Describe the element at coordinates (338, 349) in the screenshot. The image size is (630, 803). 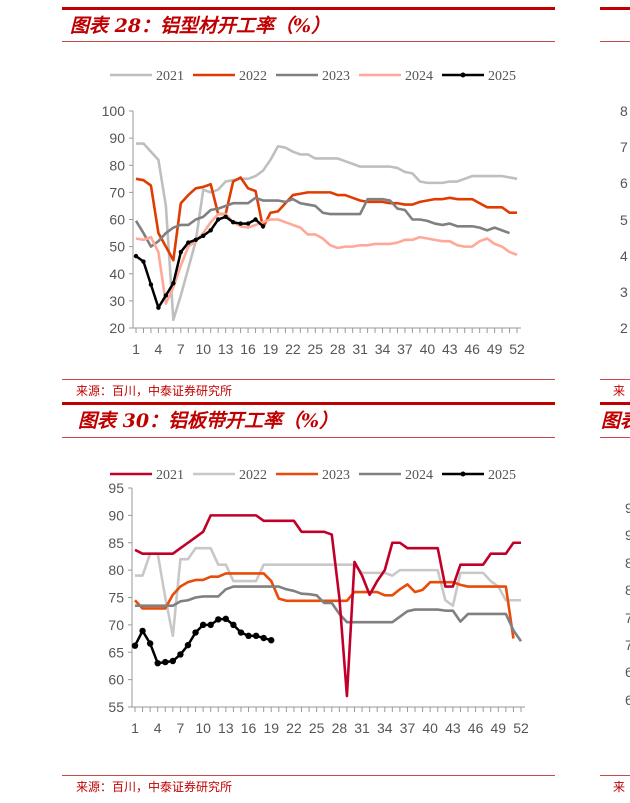
I see `x-tick-label: 28` at that location.